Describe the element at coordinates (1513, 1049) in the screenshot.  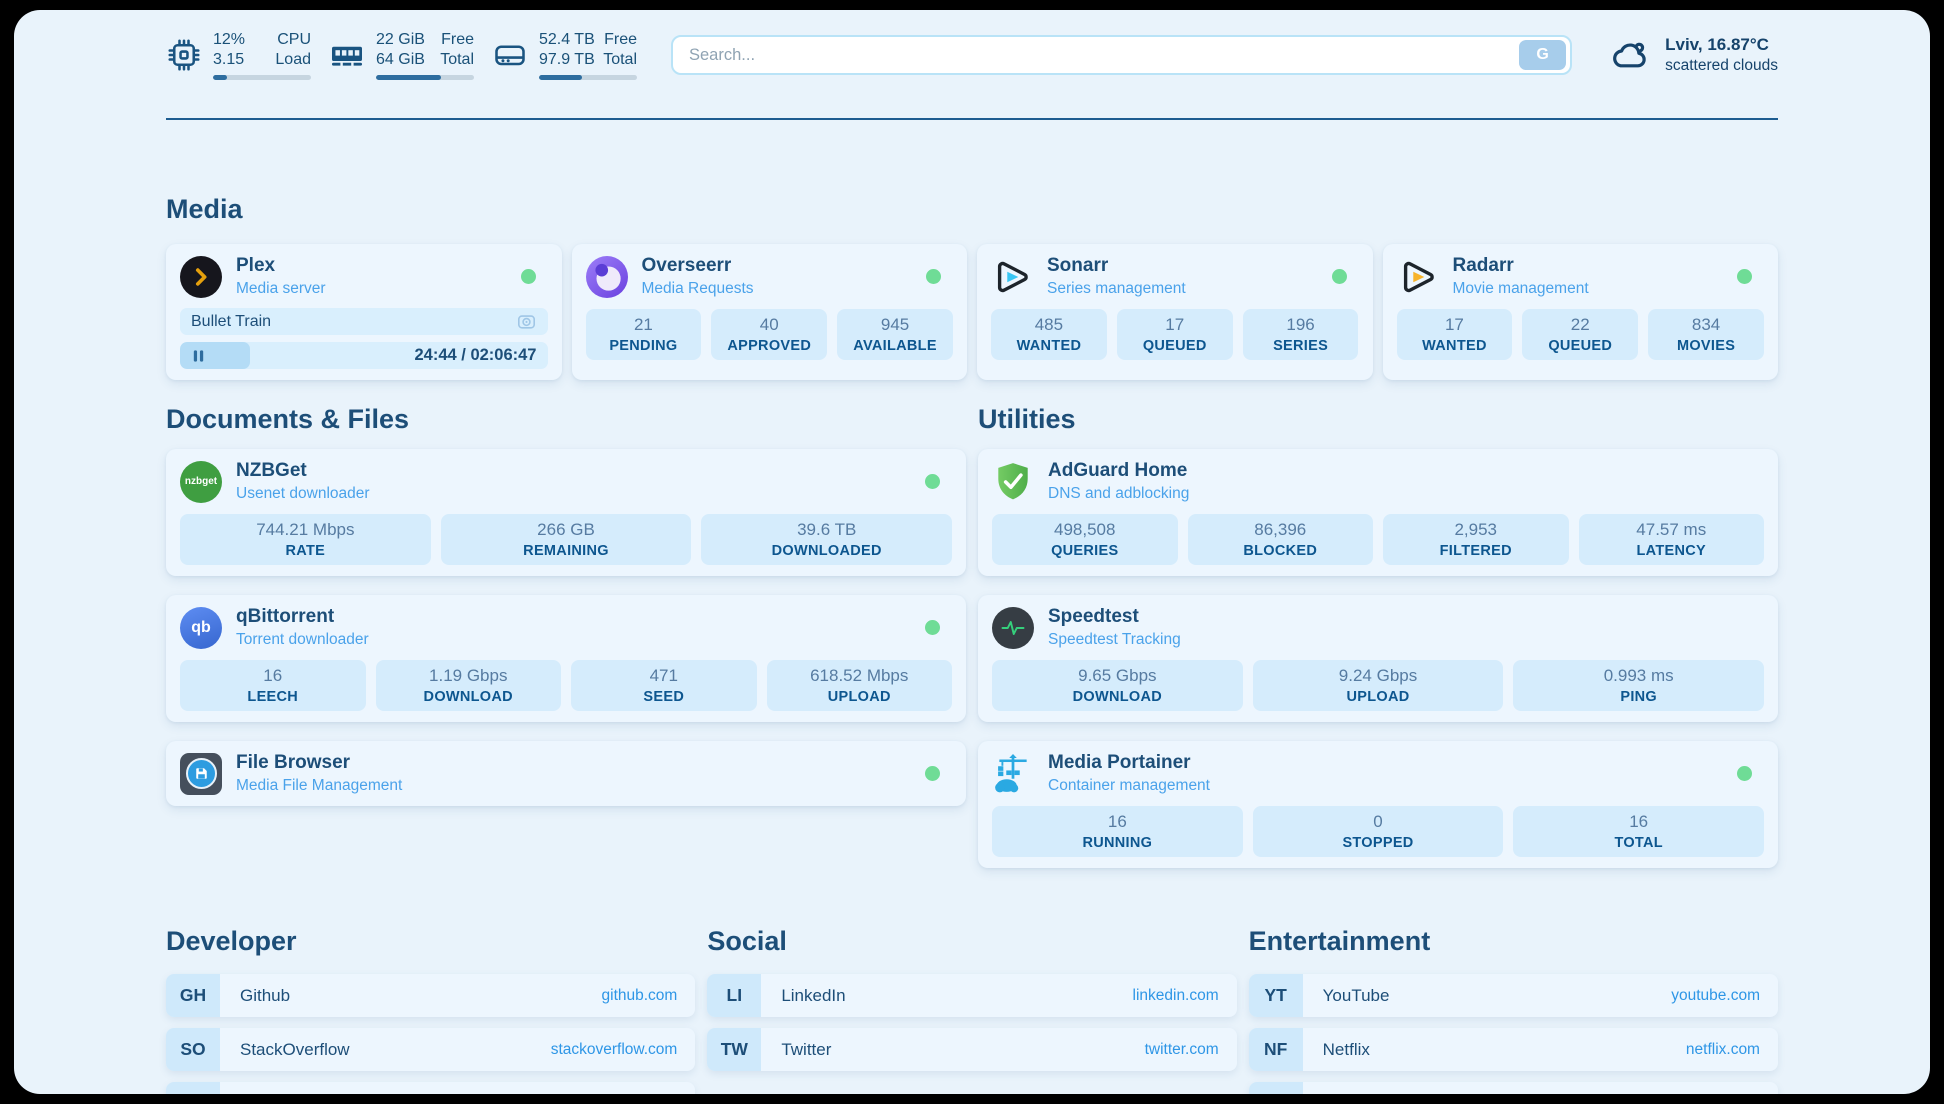
I see `bookmark-netflix: NF Netflix netflix.com` at that location.